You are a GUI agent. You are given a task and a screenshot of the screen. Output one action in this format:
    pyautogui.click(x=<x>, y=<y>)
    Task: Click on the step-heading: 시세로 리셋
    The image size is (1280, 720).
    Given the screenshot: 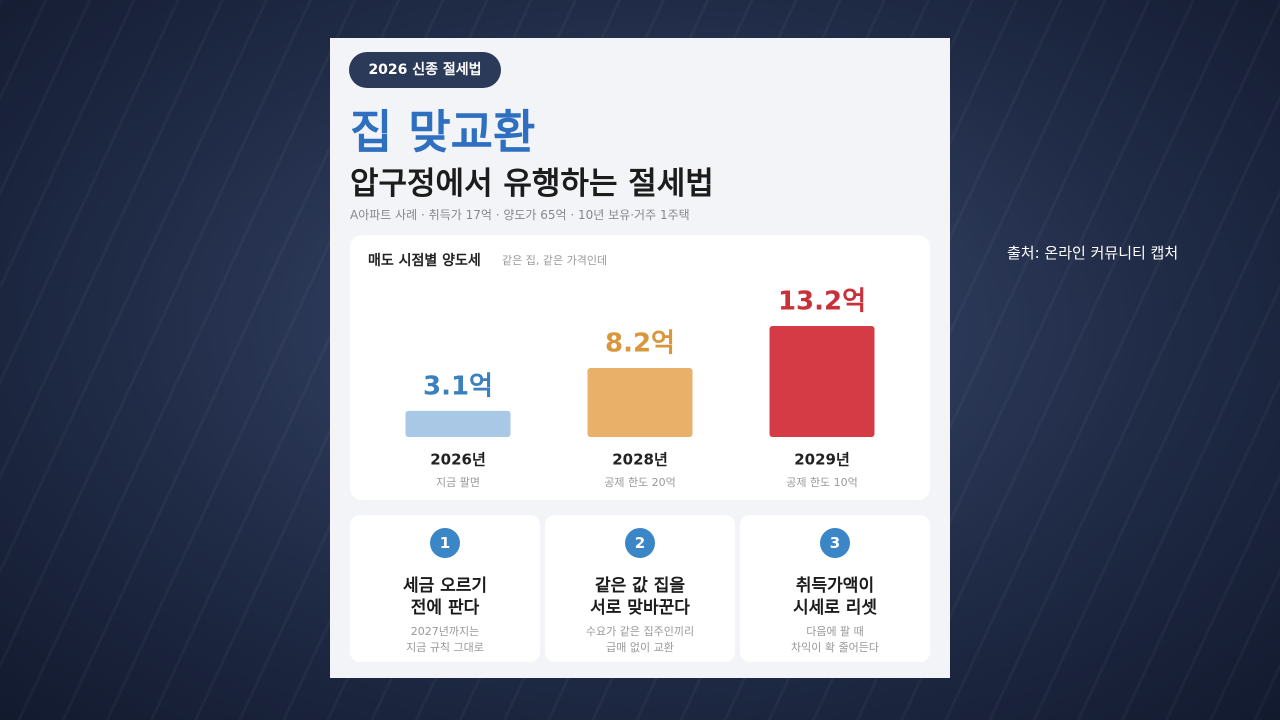 What is the action you would take?
    pyautogui.click(x=835, y=608)
    